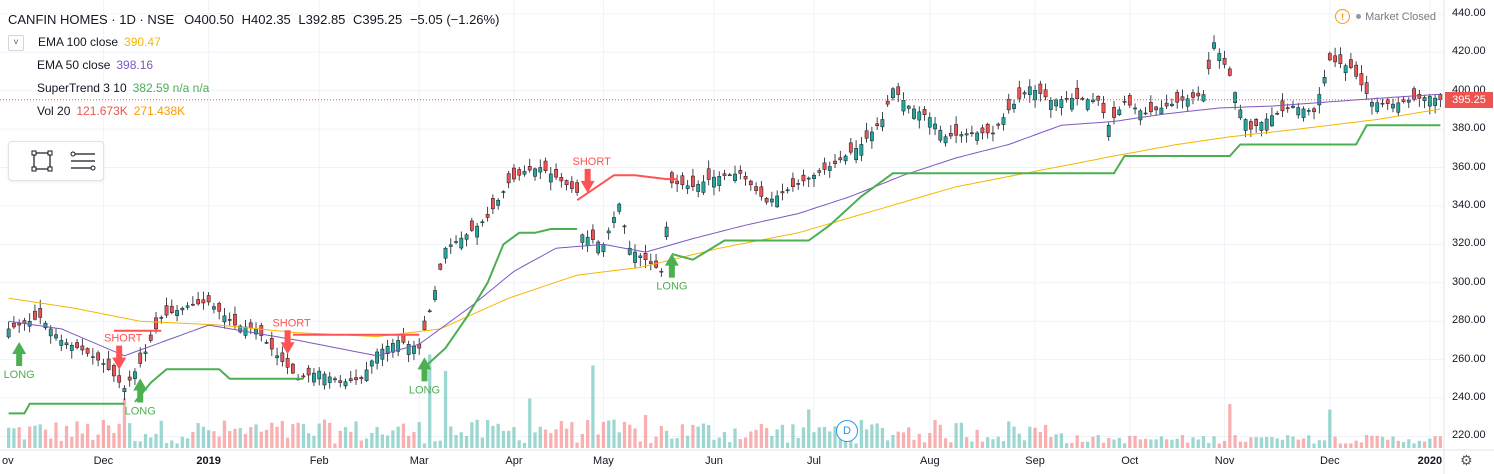 The height and width of the screenshot is (474, 1494). I want to click on dividend-marker: D, so click(847, 431).